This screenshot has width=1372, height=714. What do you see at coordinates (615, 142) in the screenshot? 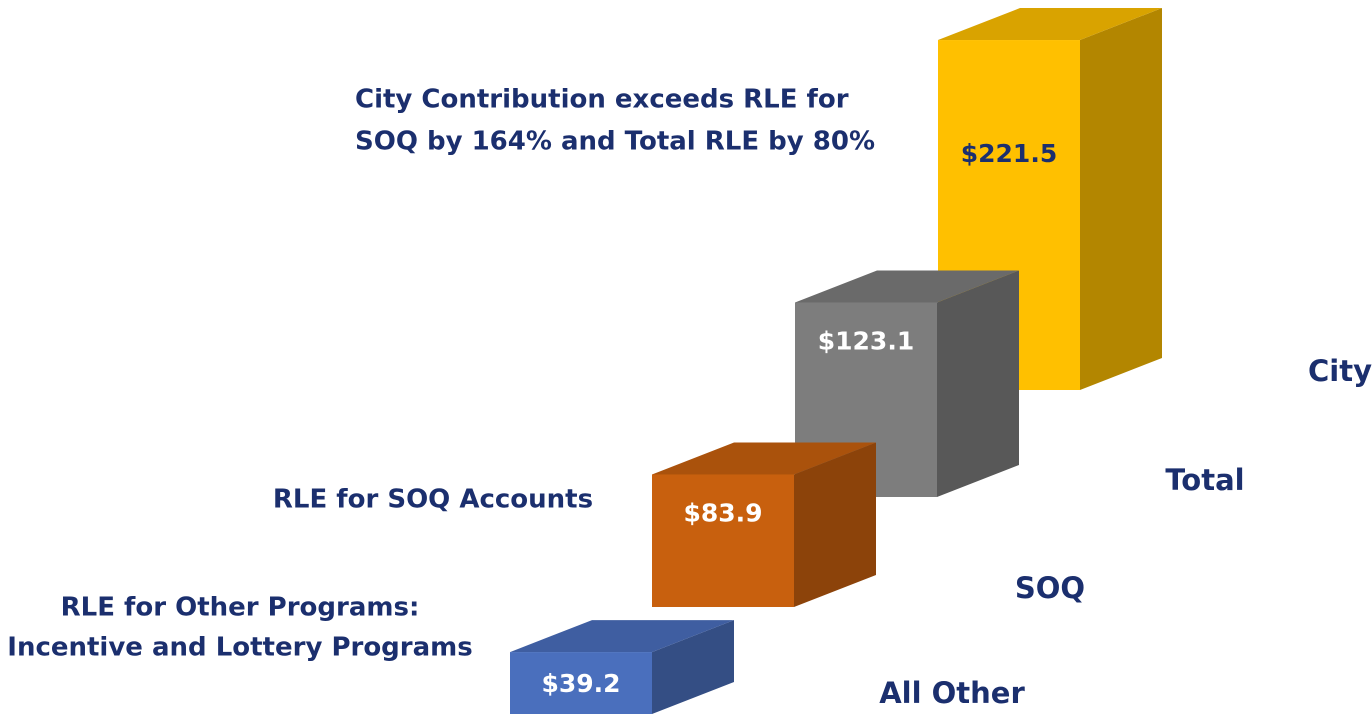
I see `annotation: SOQ by 164% and Total RLE by 80%` at bounding box center [615, 142].